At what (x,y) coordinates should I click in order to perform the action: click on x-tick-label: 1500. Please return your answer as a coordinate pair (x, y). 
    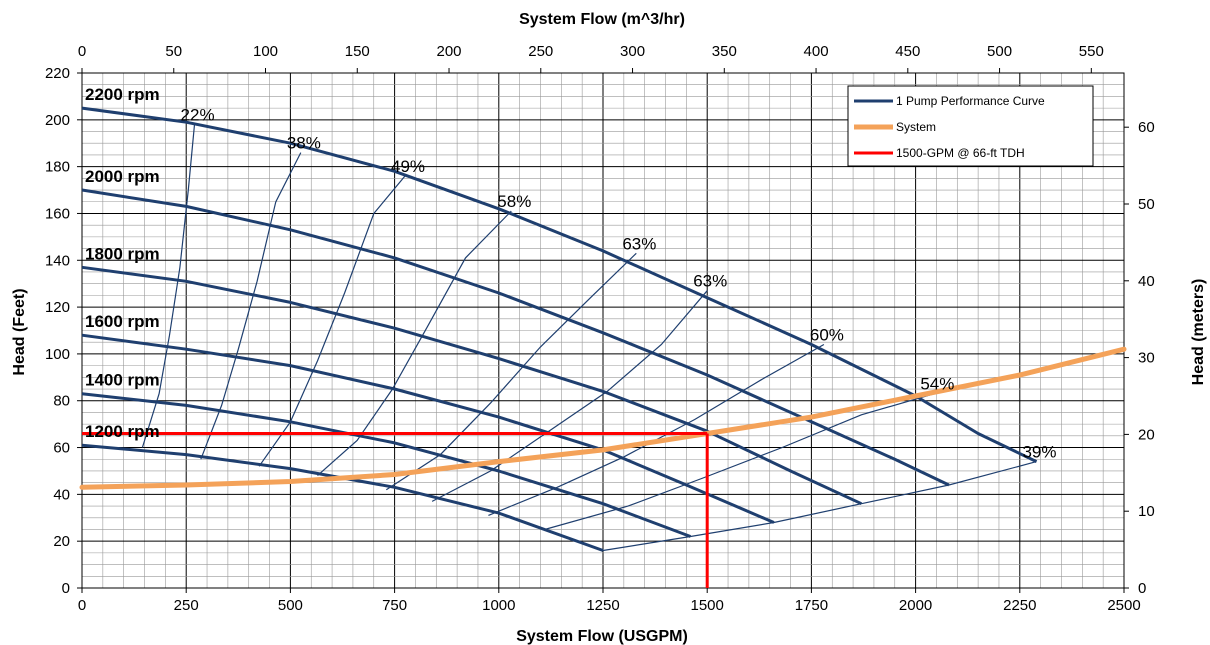
    Looking at the image, I should click on (707, 605).